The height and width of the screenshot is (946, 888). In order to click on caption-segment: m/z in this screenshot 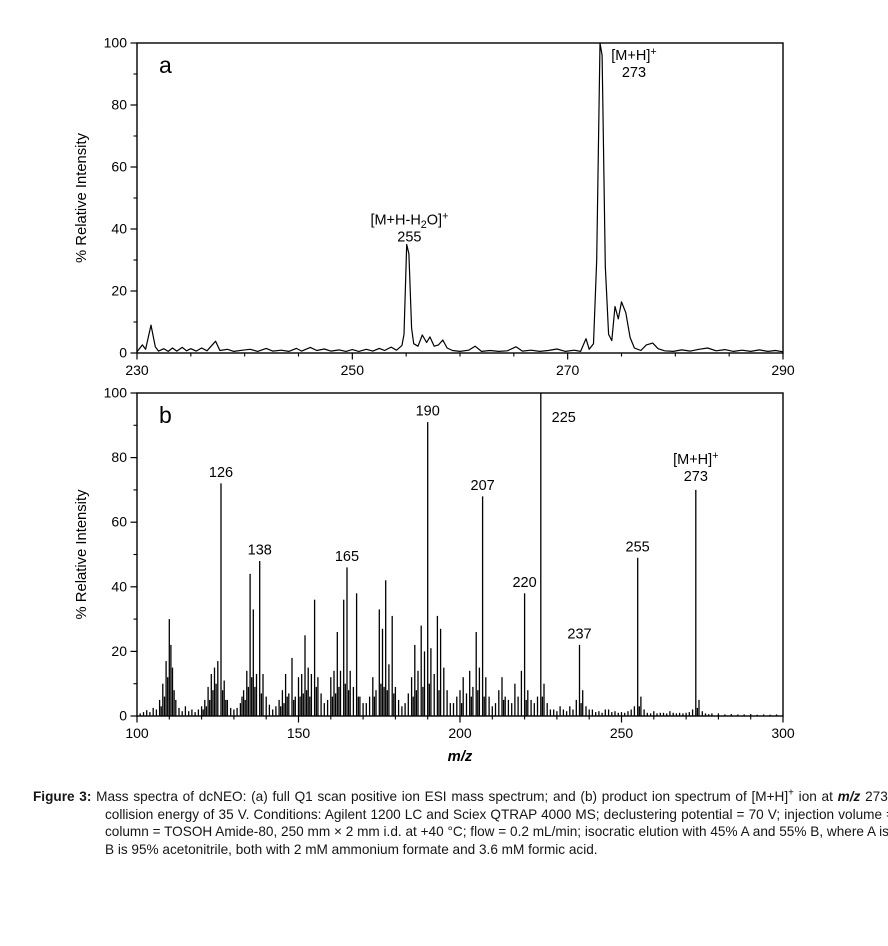, I will do `click(849, 796)`.